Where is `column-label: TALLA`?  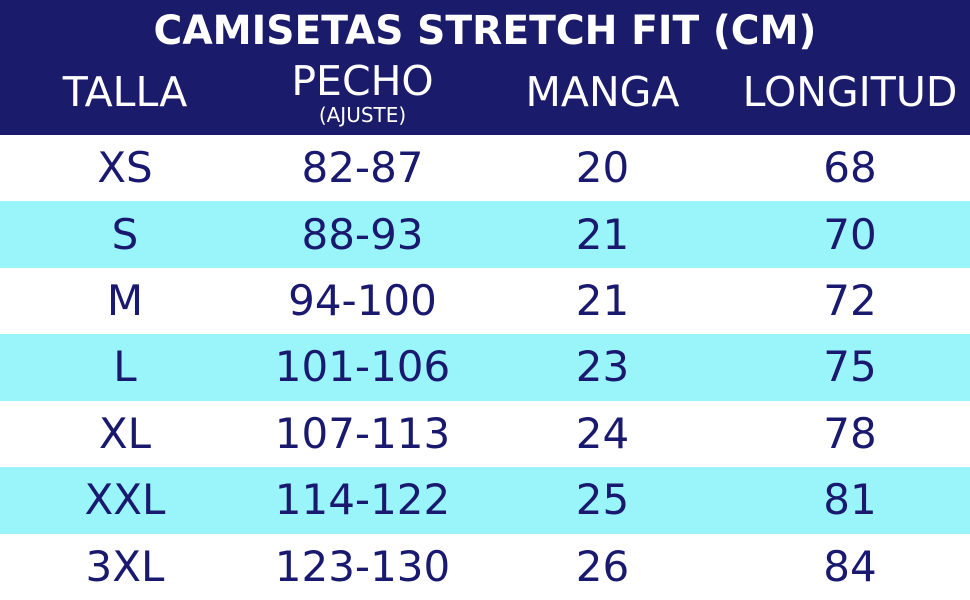 column-label: TALLA is located at coordinates (125, 92).